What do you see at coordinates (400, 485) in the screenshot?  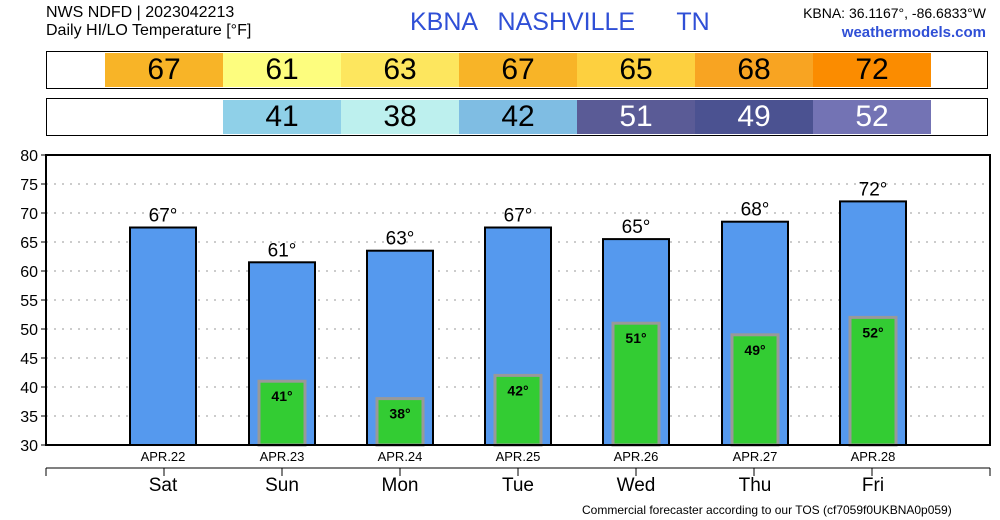 I see `day-label: Mon` at bounding box center [400, 485].